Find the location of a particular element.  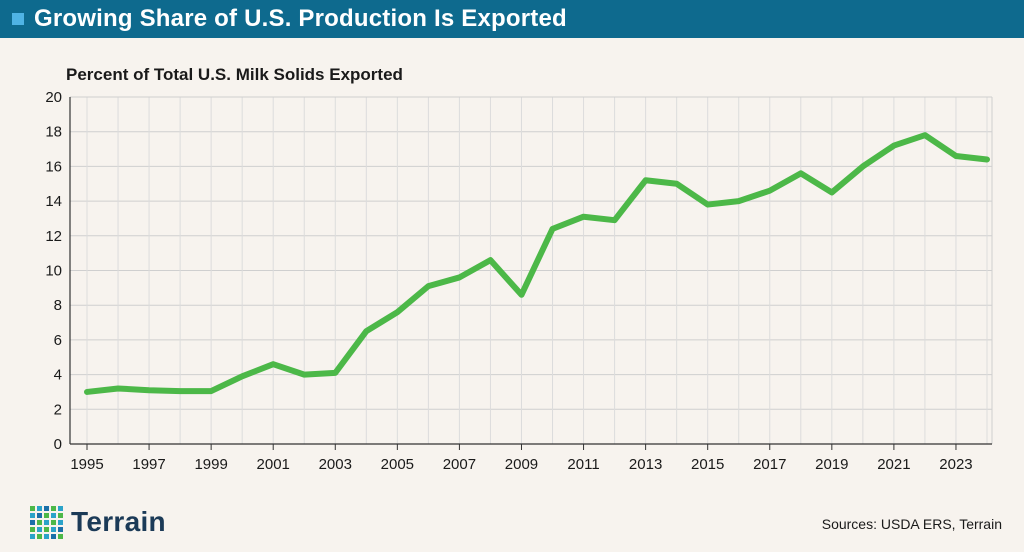

x-tick-label: 2019 is located at coordinates (831, 464).